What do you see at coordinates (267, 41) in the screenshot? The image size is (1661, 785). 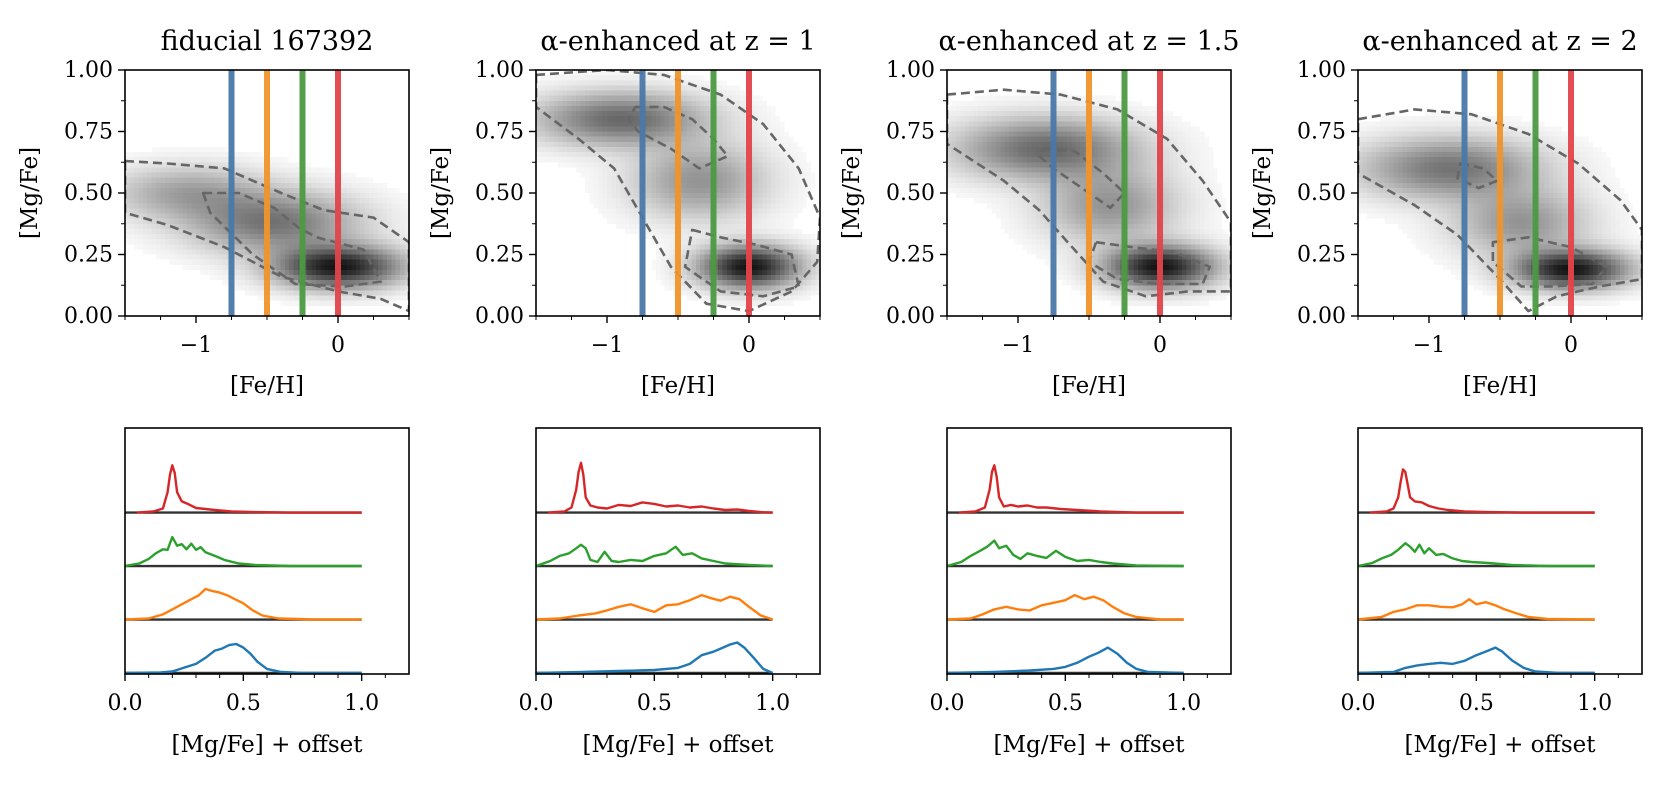 I see `panel-title: fiducial 167392` at bounding box center [267, 41].